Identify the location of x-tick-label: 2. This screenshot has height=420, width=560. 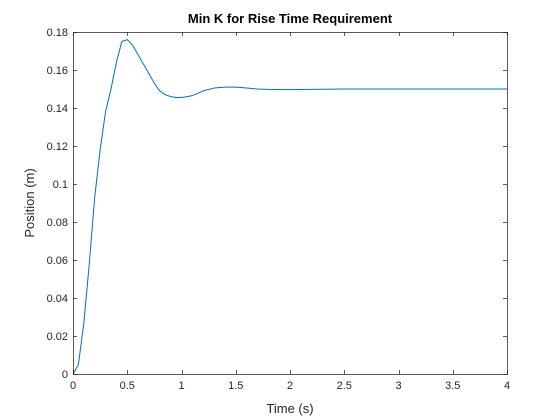
(290, 386).